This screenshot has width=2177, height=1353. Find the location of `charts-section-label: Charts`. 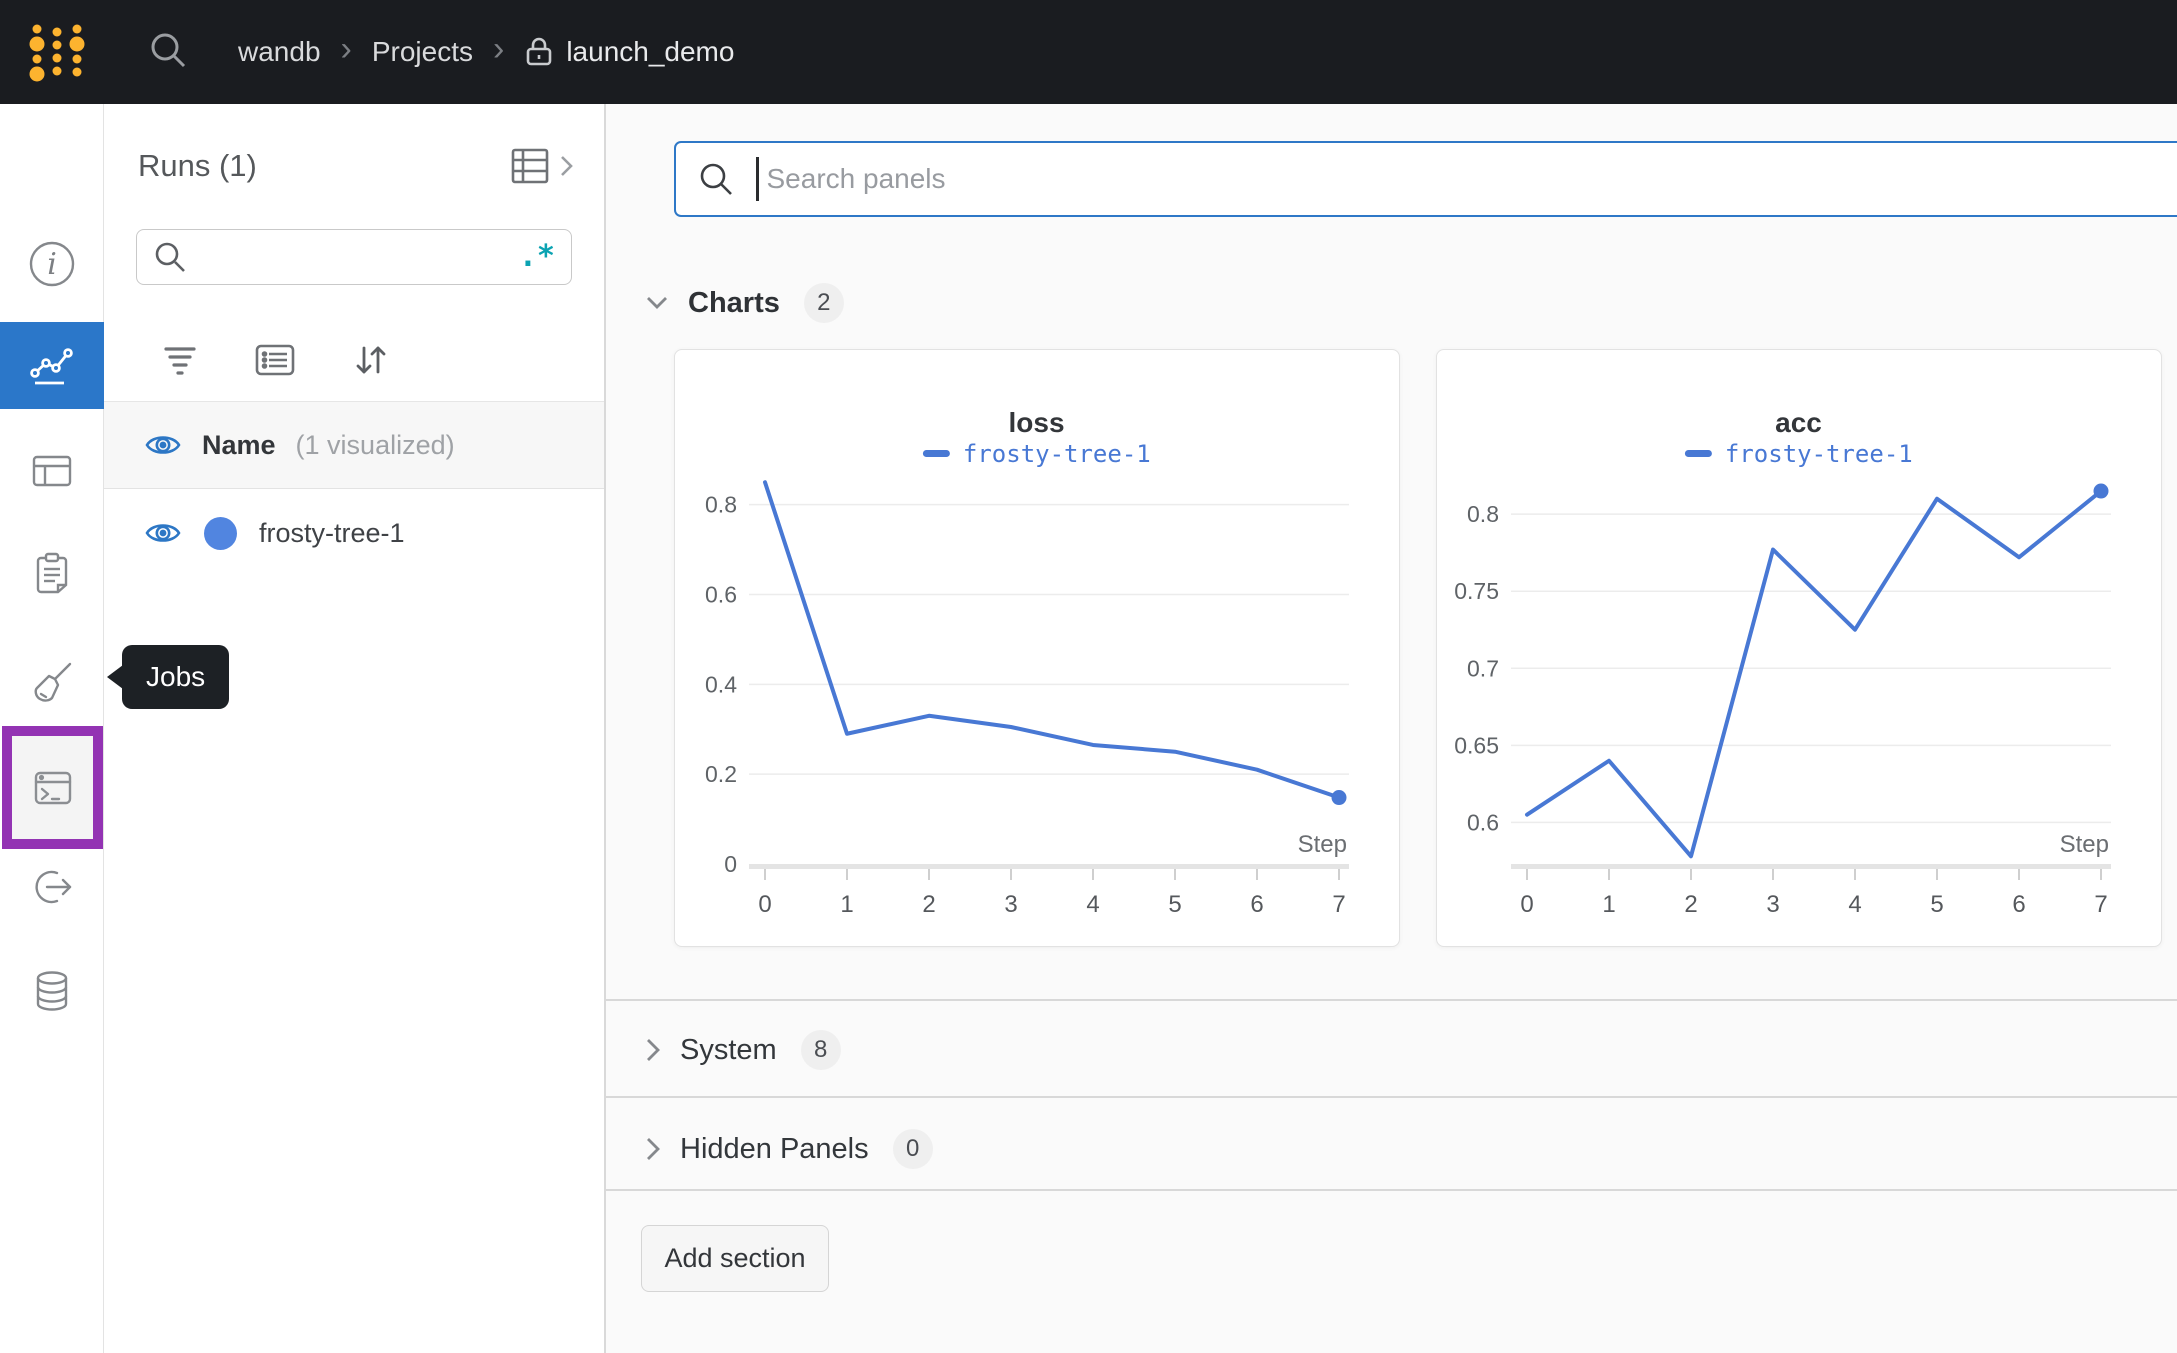

charts-section-label: Charts is located at coordinates (734, 302).